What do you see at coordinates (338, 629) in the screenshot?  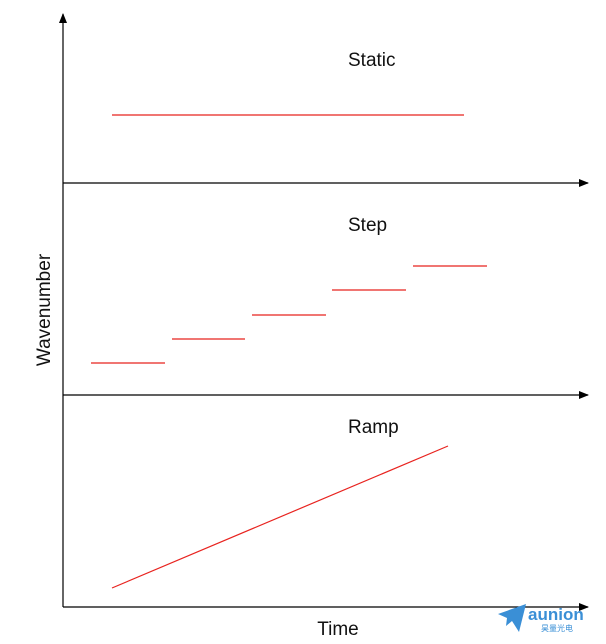 I see `x-axis-label: Time` at bounding box center [338, 629].